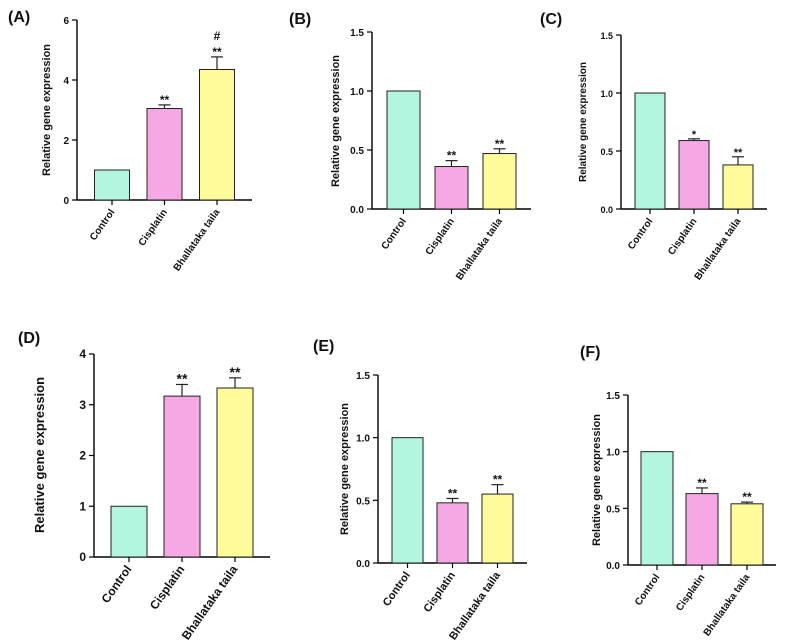 This screenshot has height=644, width=790. Describe the element at coordinates (66, 21) in the screenshot. I see `y-tick-label: 6` at that location.